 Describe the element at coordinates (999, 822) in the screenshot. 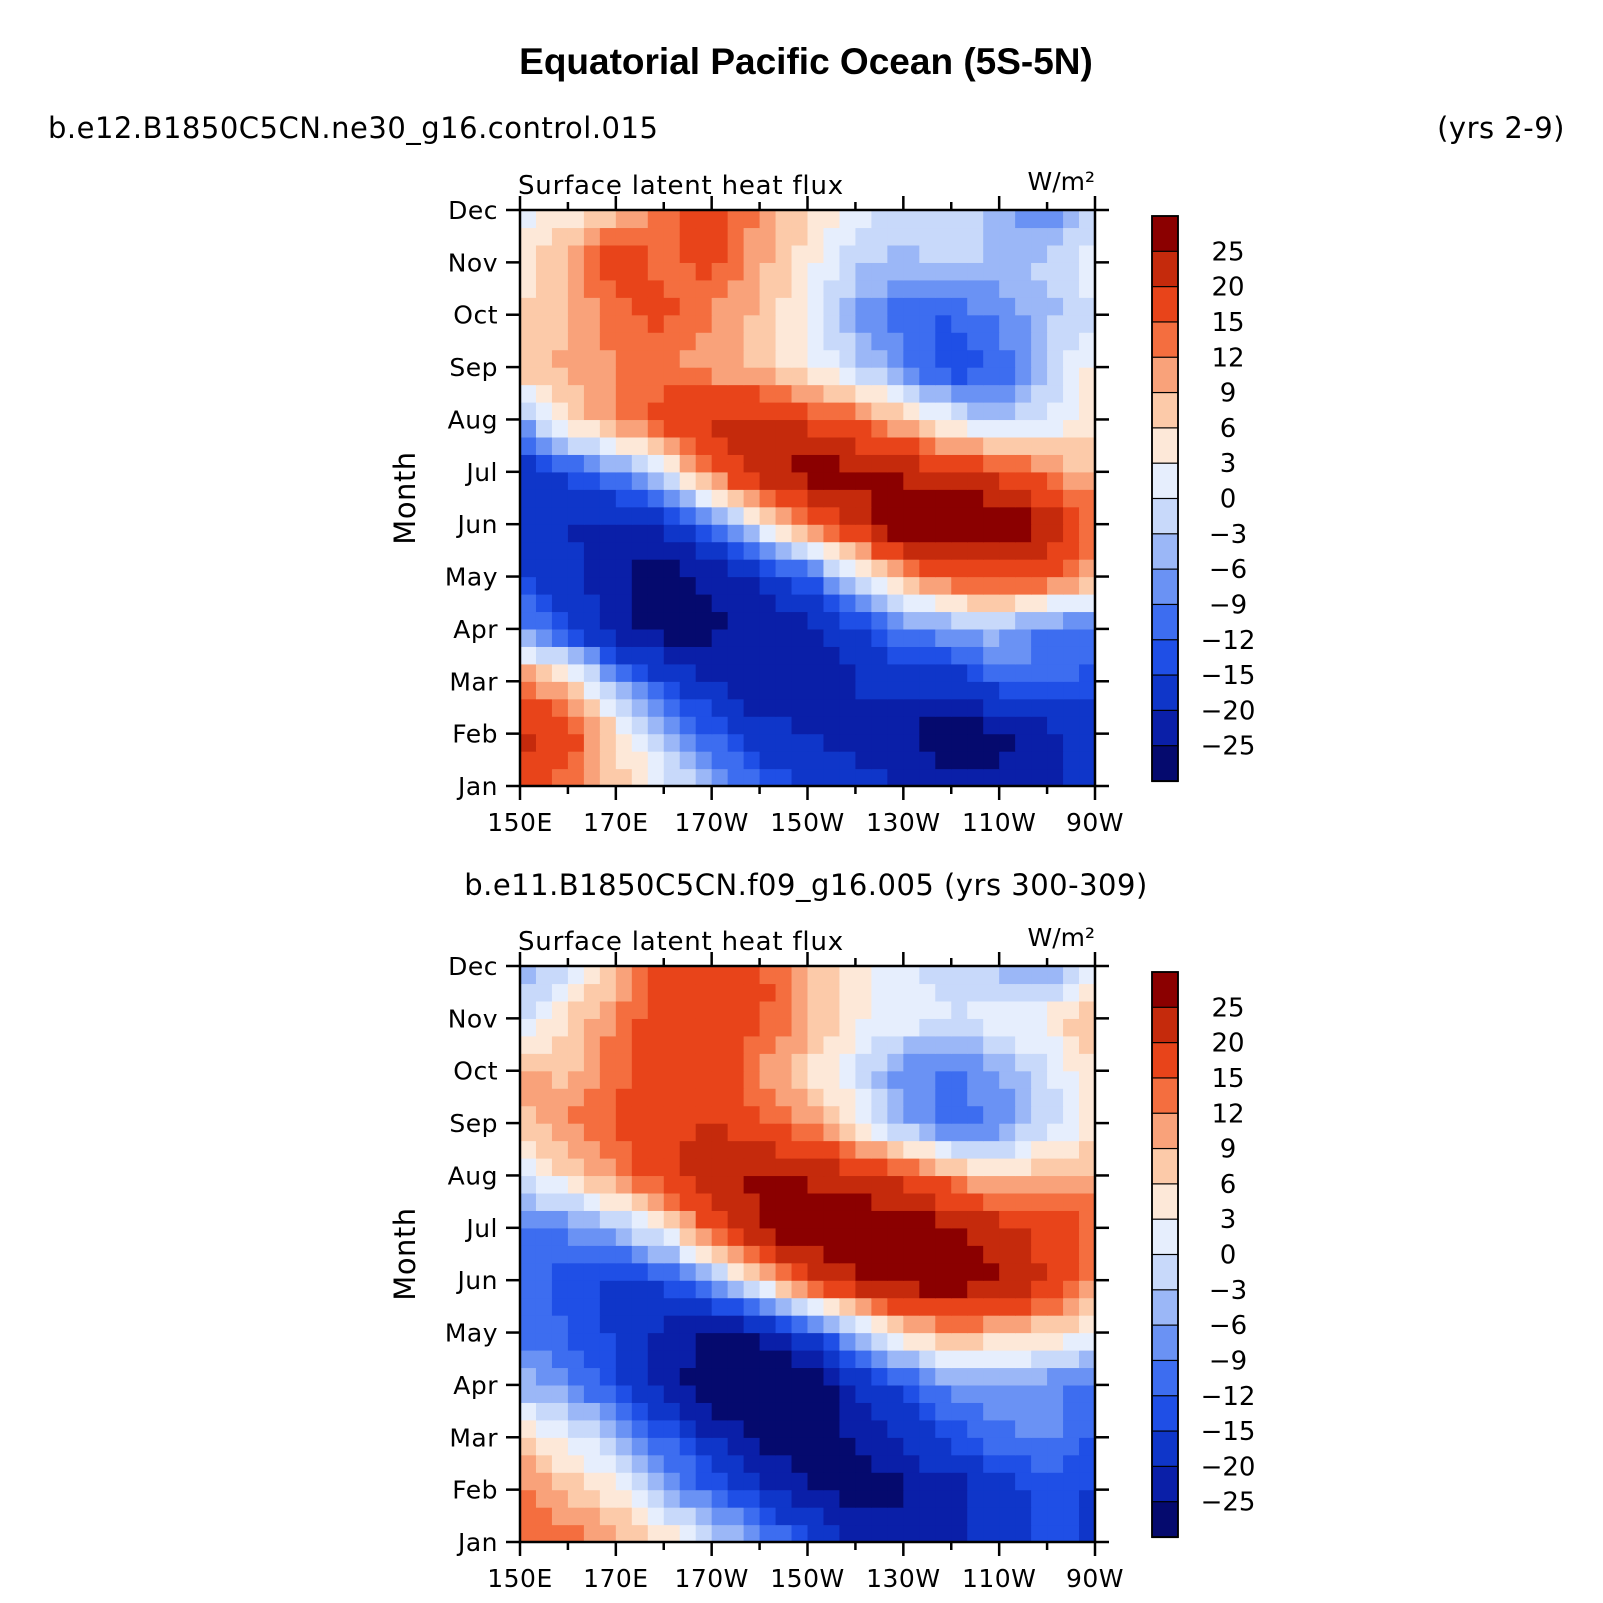

I see `x-tick-label: 110W` at that location.